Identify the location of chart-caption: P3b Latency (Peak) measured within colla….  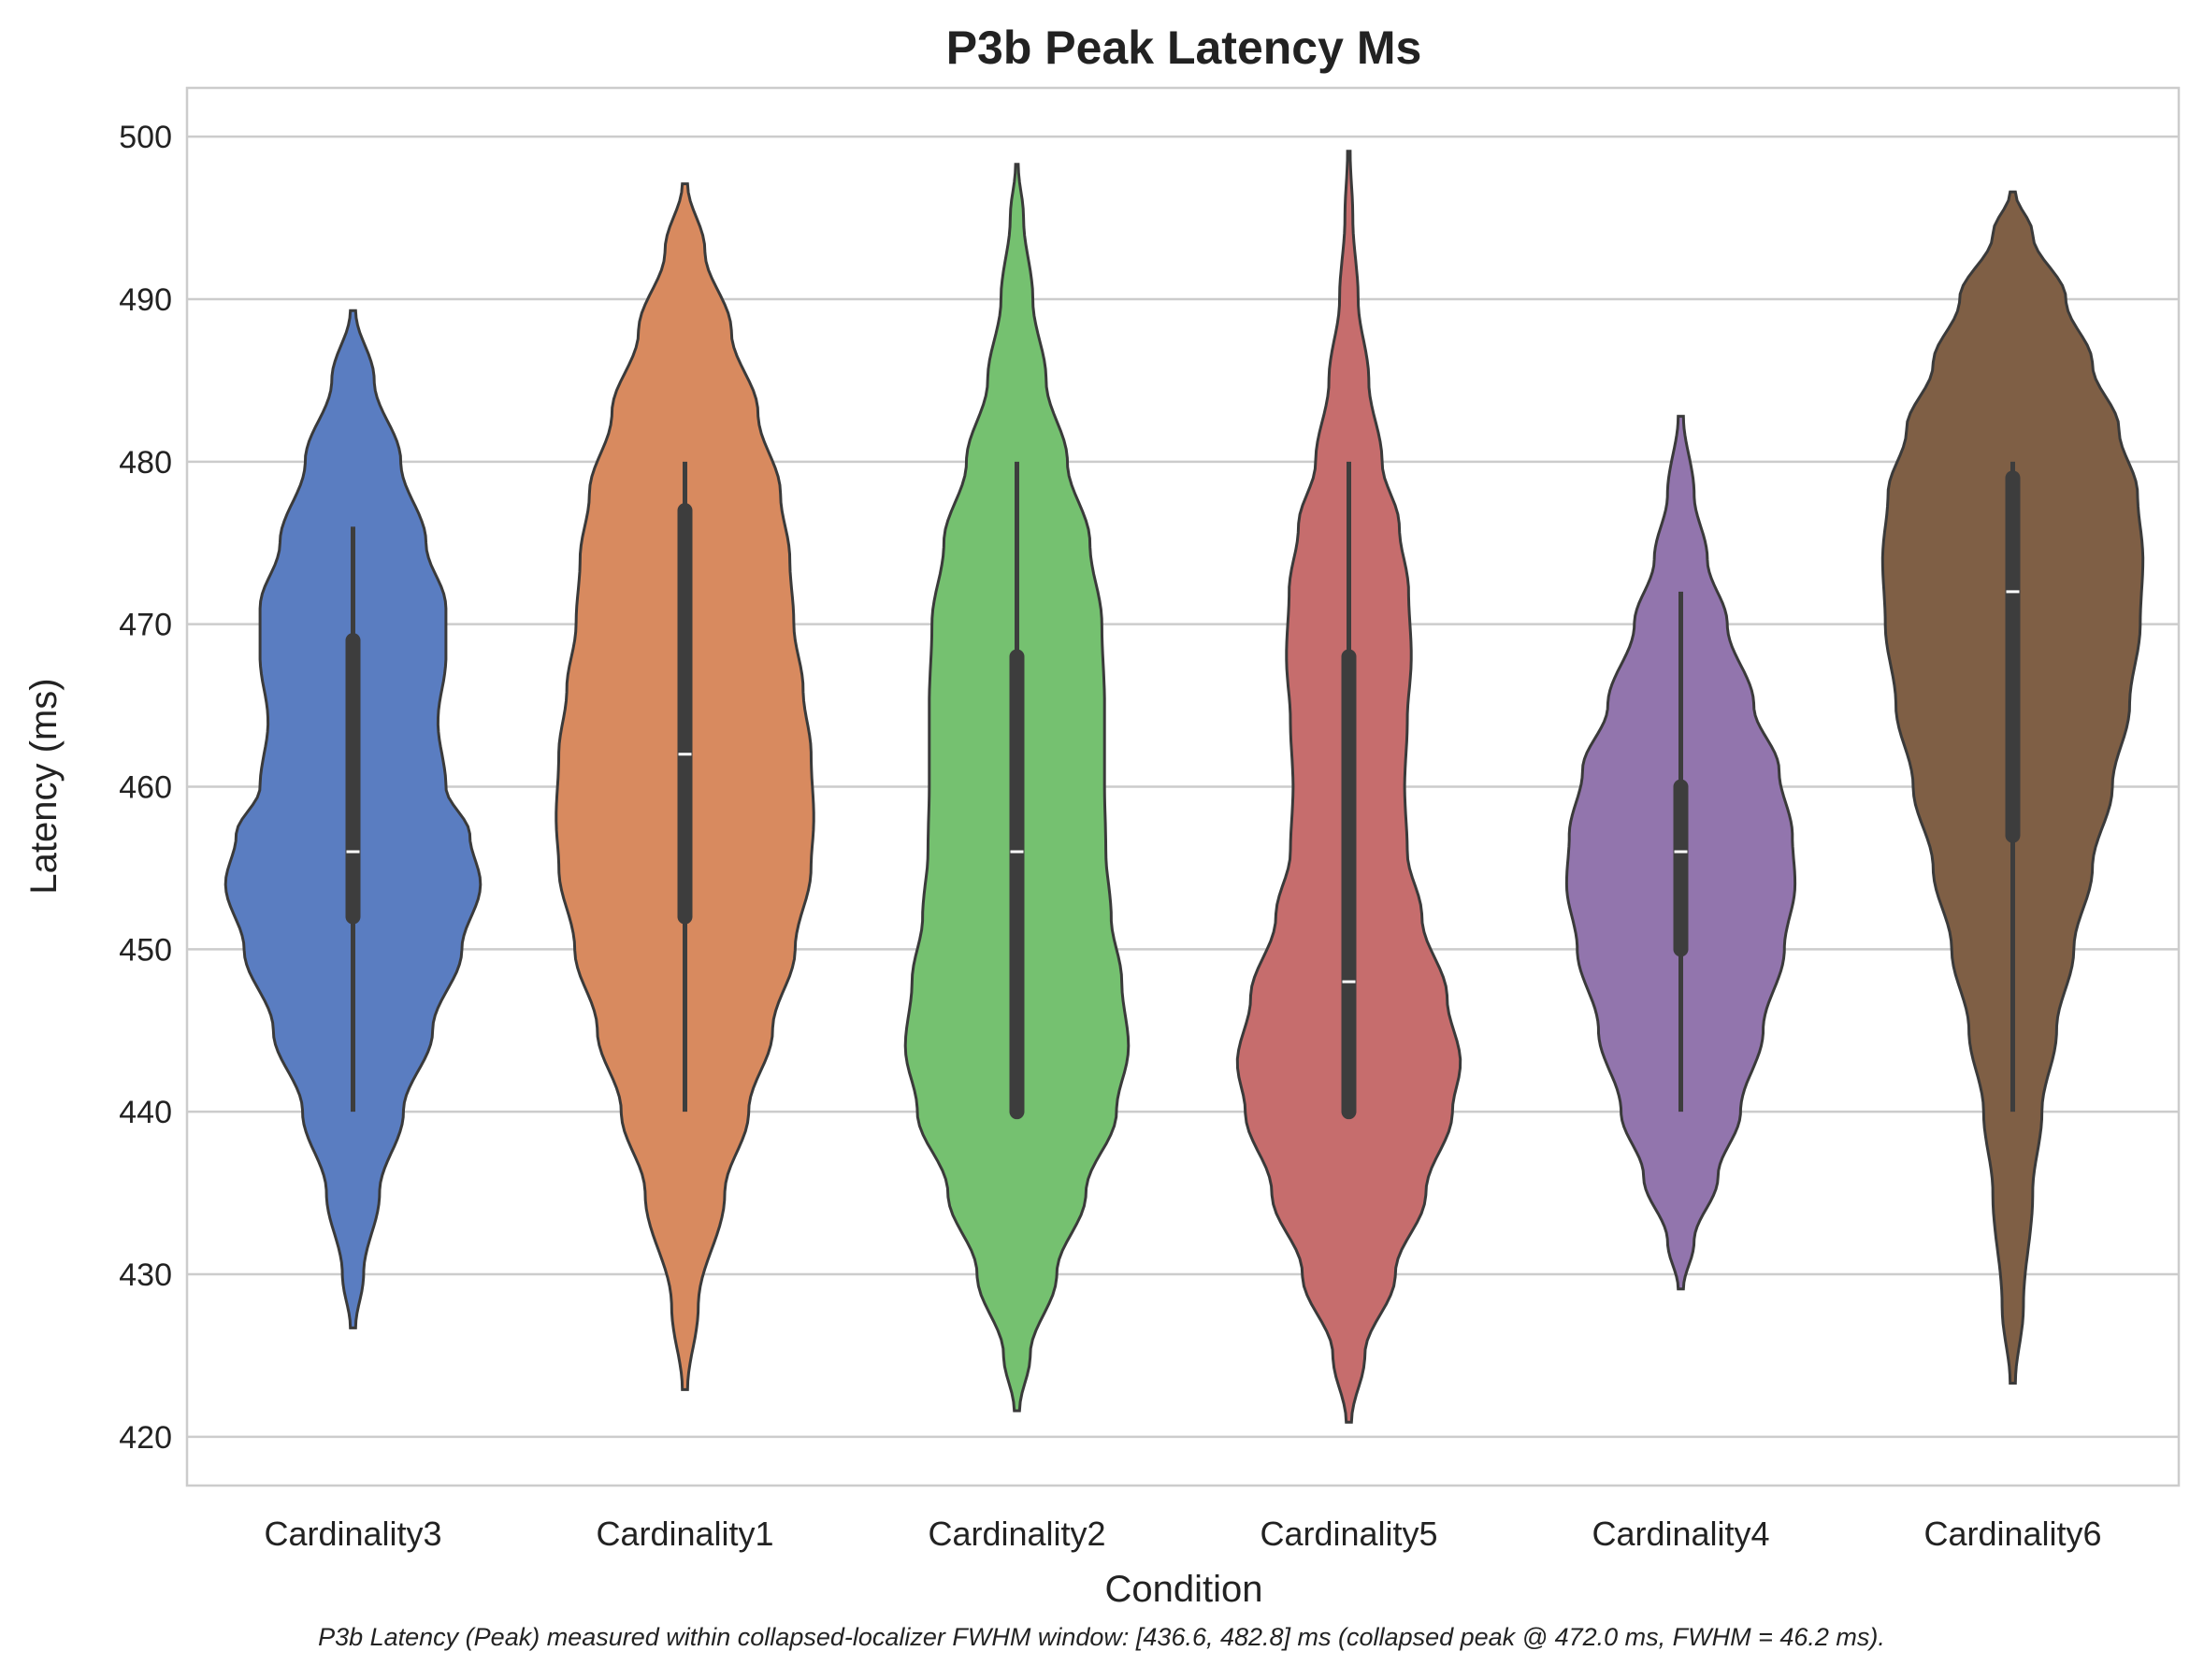
(1101, 1637).